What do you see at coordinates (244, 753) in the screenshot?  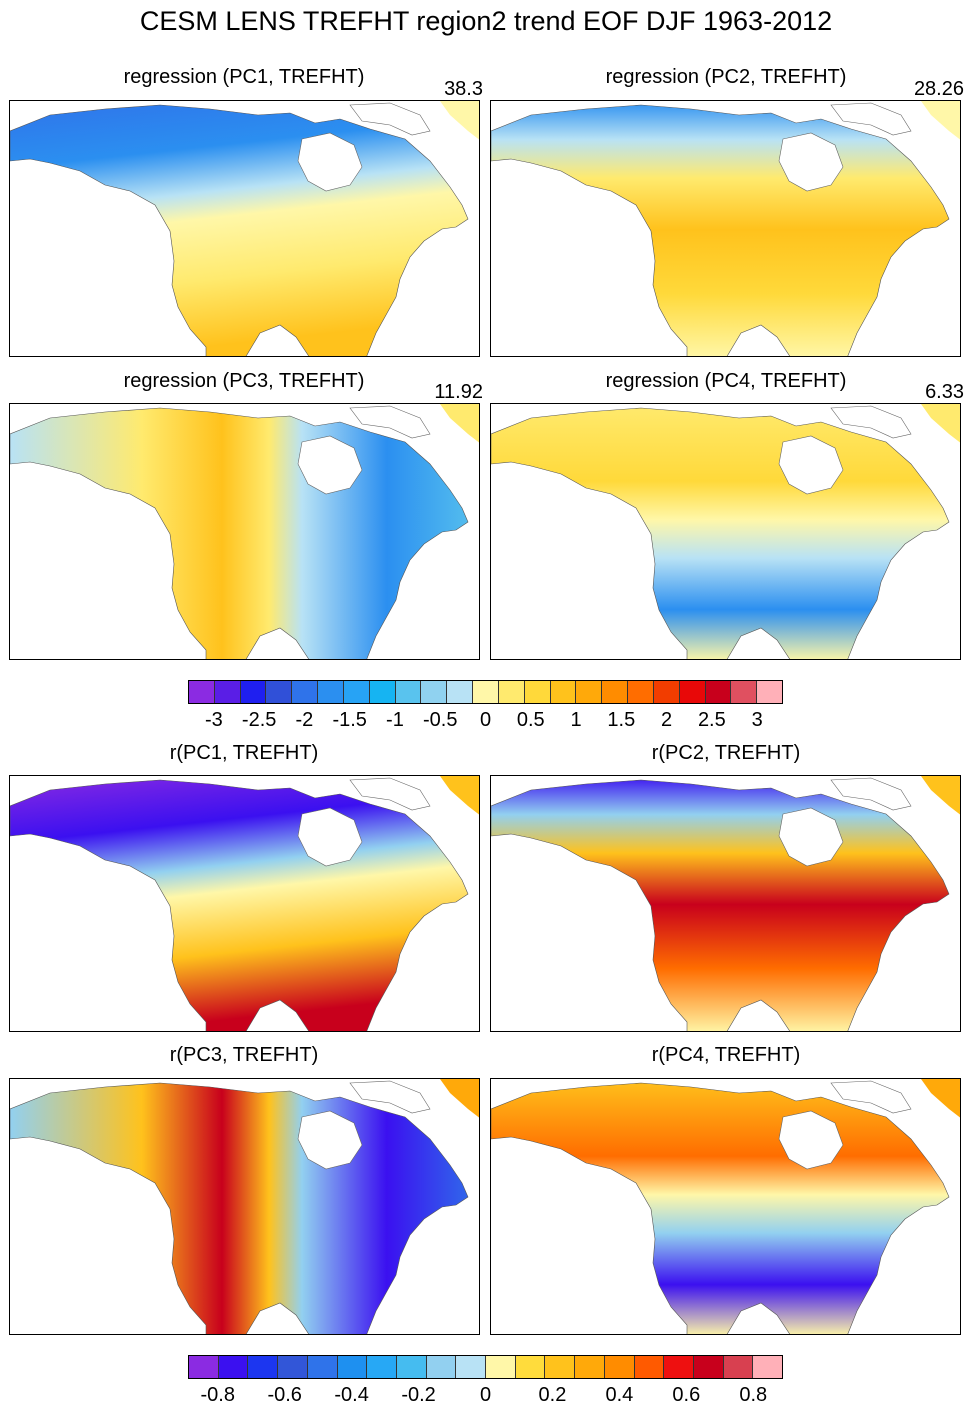 I see `panel-title-r-pc1: r(PC1, TREFHT)` at bounding box center [244, 753].